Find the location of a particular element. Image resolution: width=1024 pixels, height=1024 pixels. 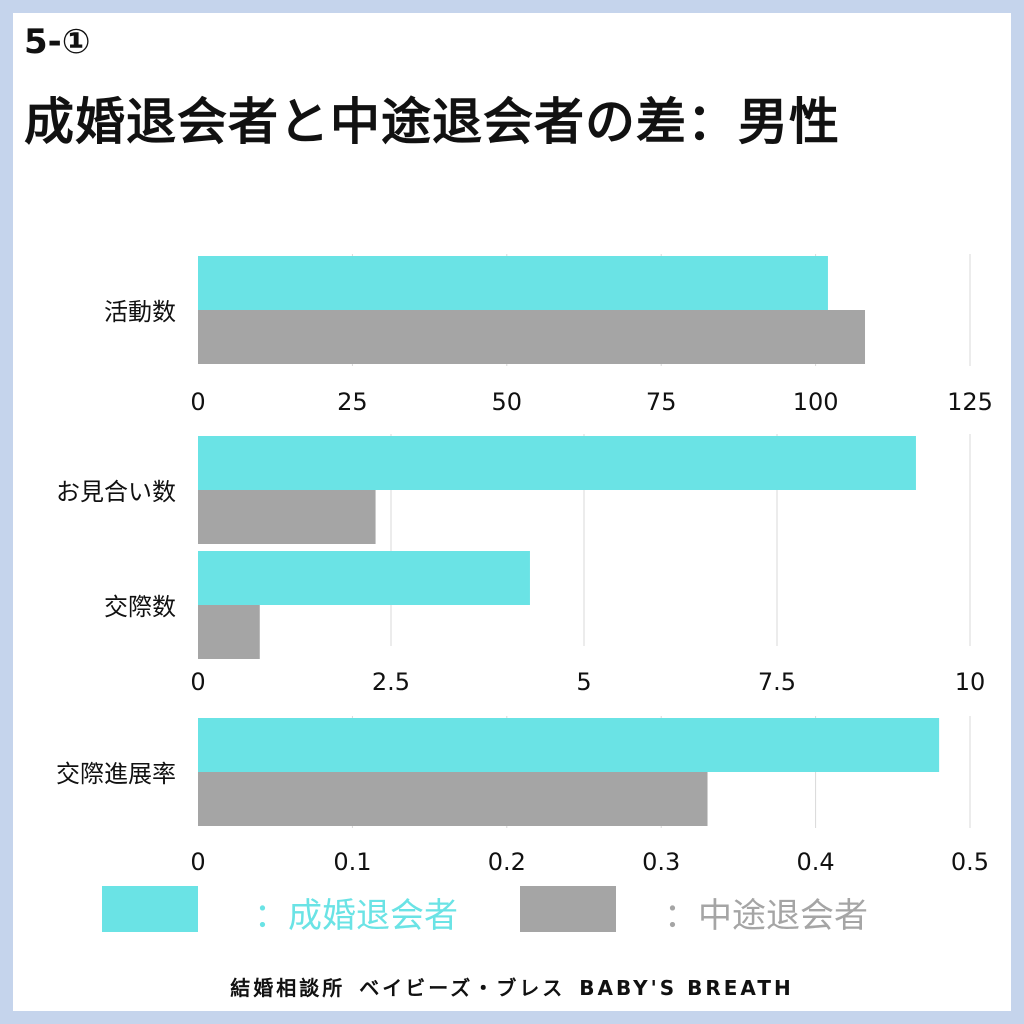

footer-agency: 結婚相談所 is located at coordinates (288, 988).